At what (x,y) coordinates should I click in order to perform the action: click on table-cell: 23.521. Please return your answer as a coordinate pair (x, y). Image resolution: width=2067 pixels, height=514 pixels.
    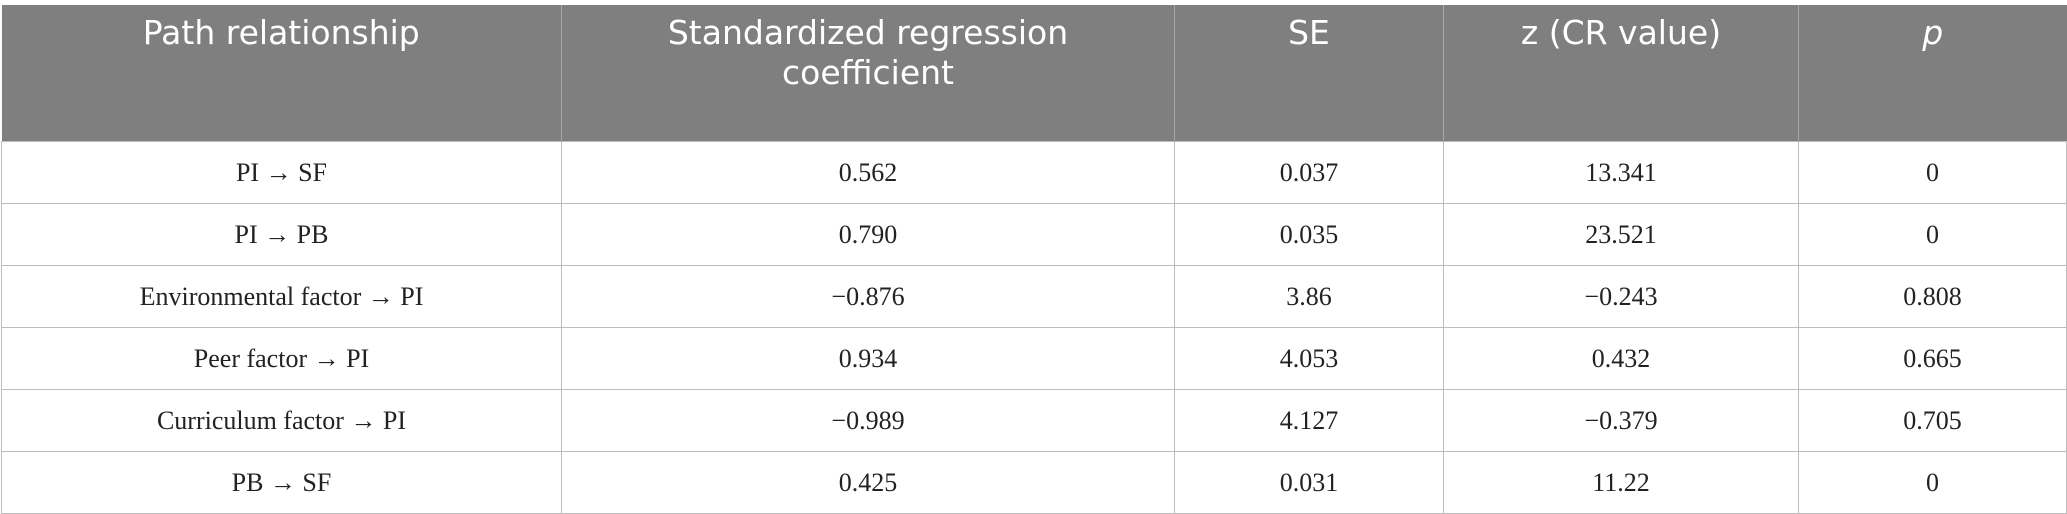
    Looking at the image, I should click on (1621, 234).